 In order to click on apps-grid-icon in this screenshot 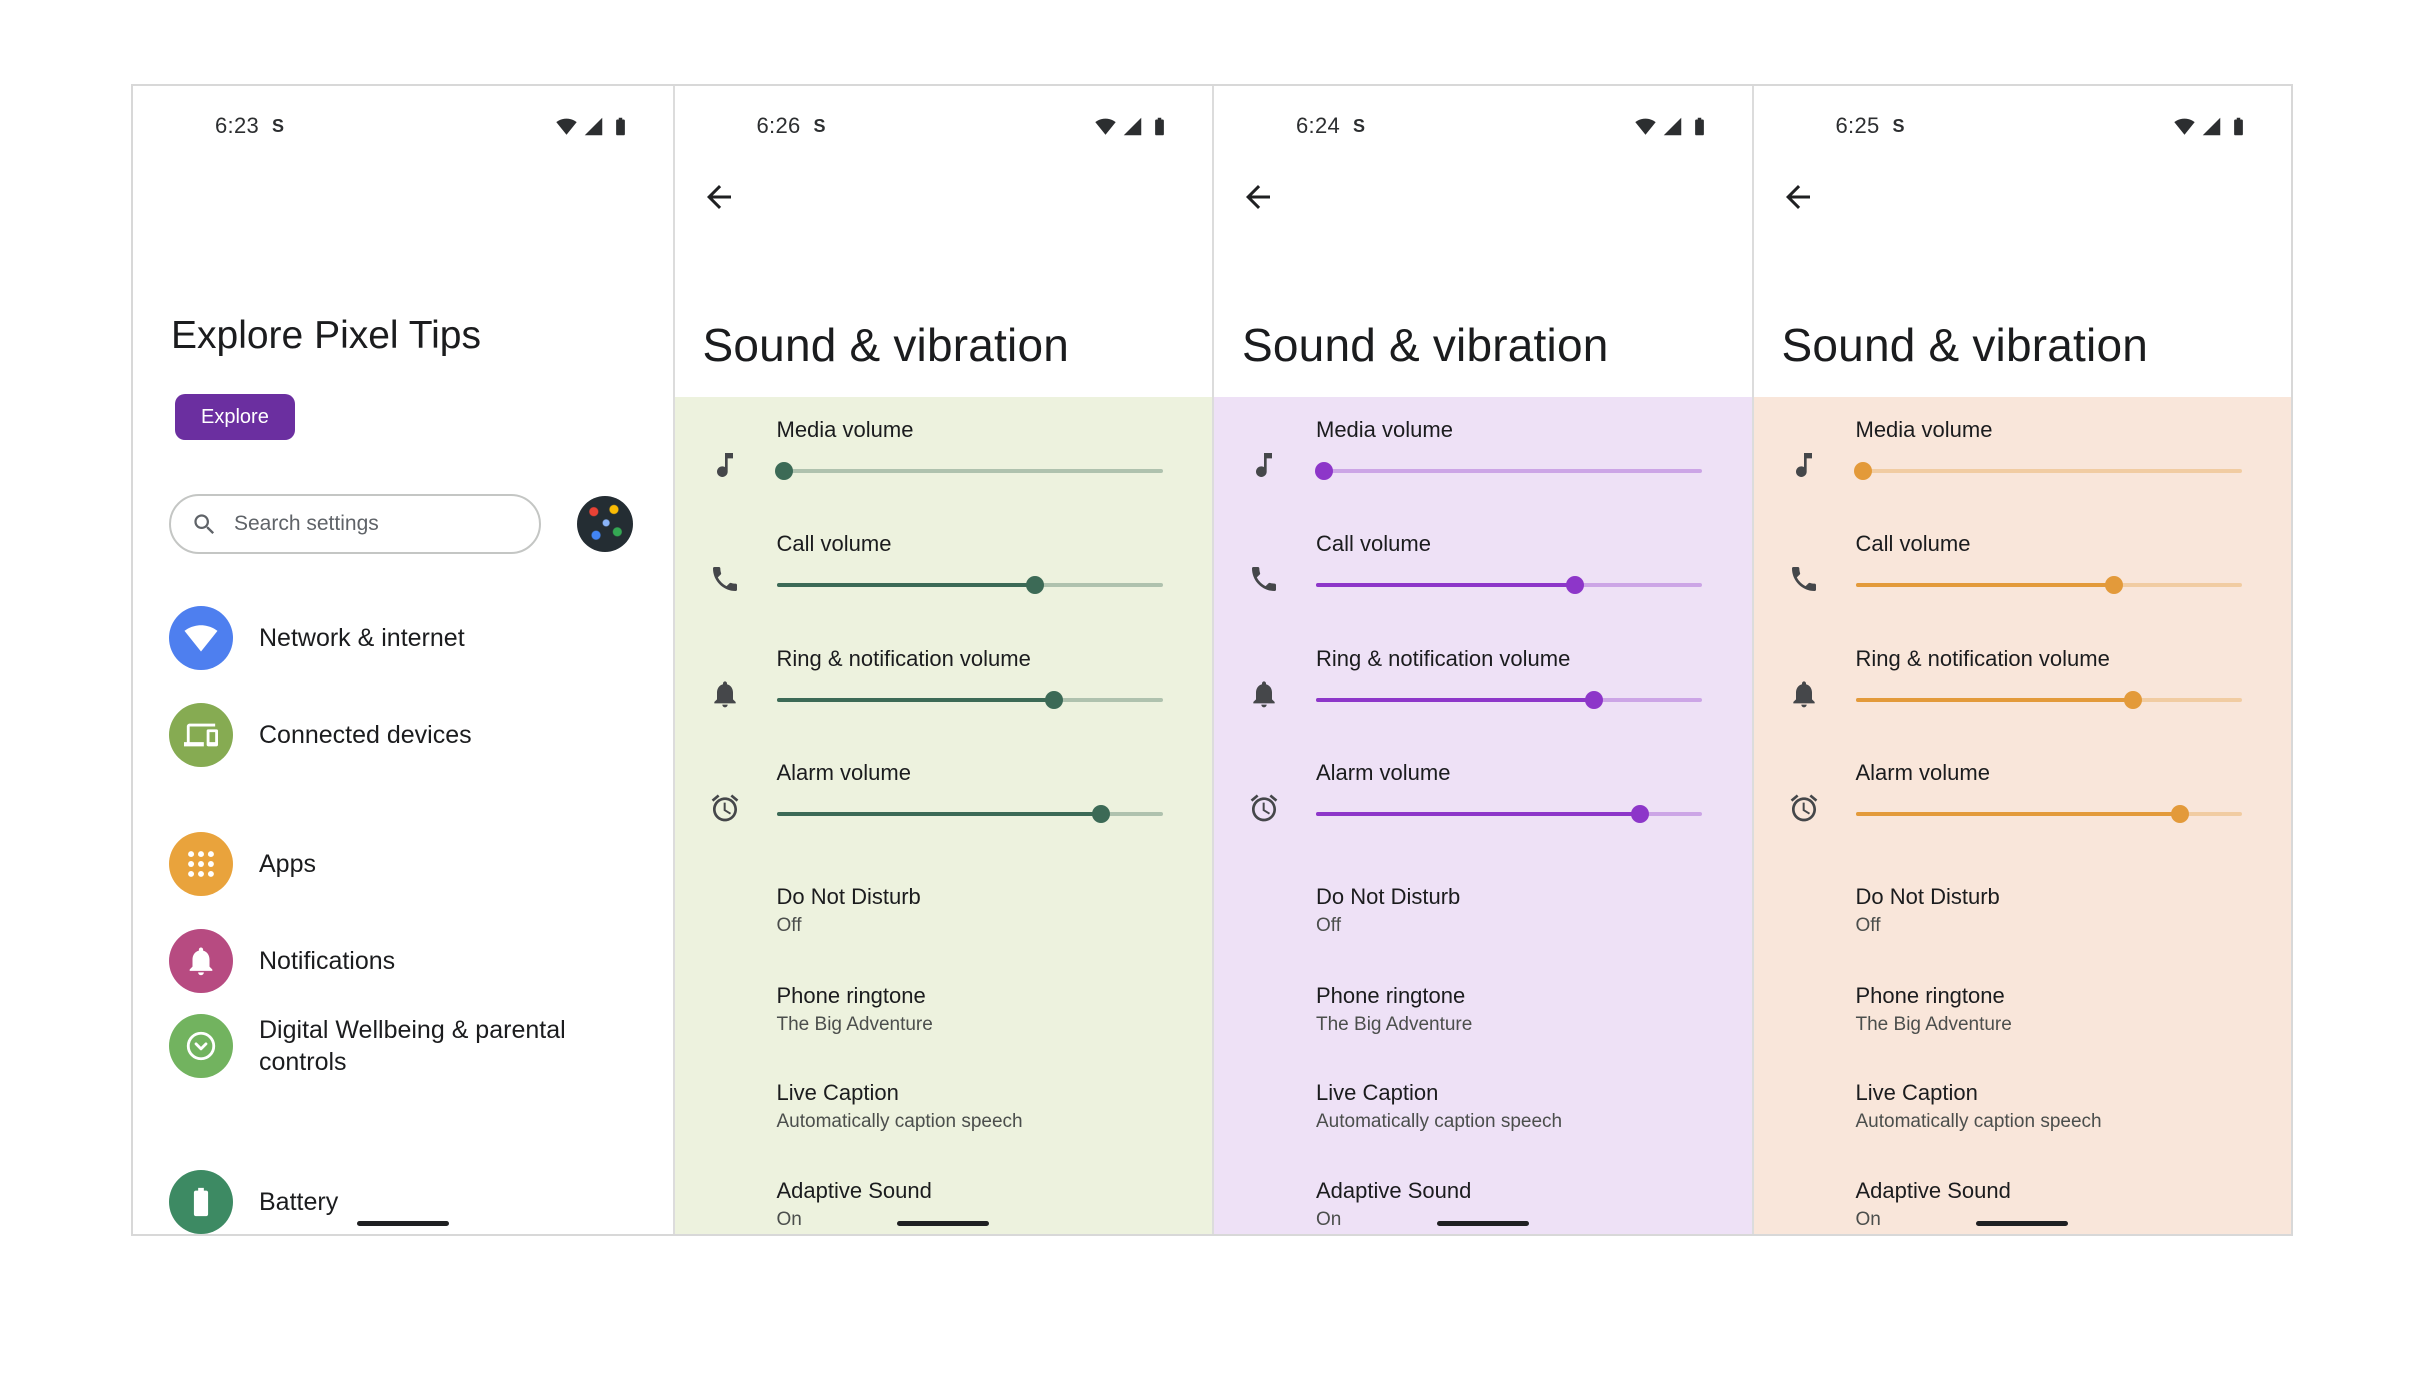, I will do `click(201, 864)`.